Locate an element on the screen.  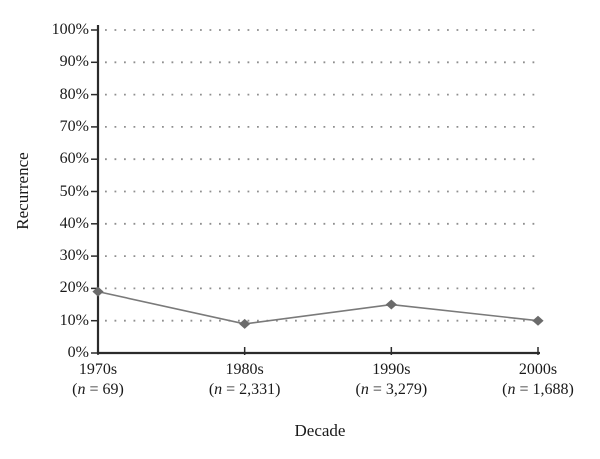
y-axis-title: Recurrence is located at coordinates (22, 191).